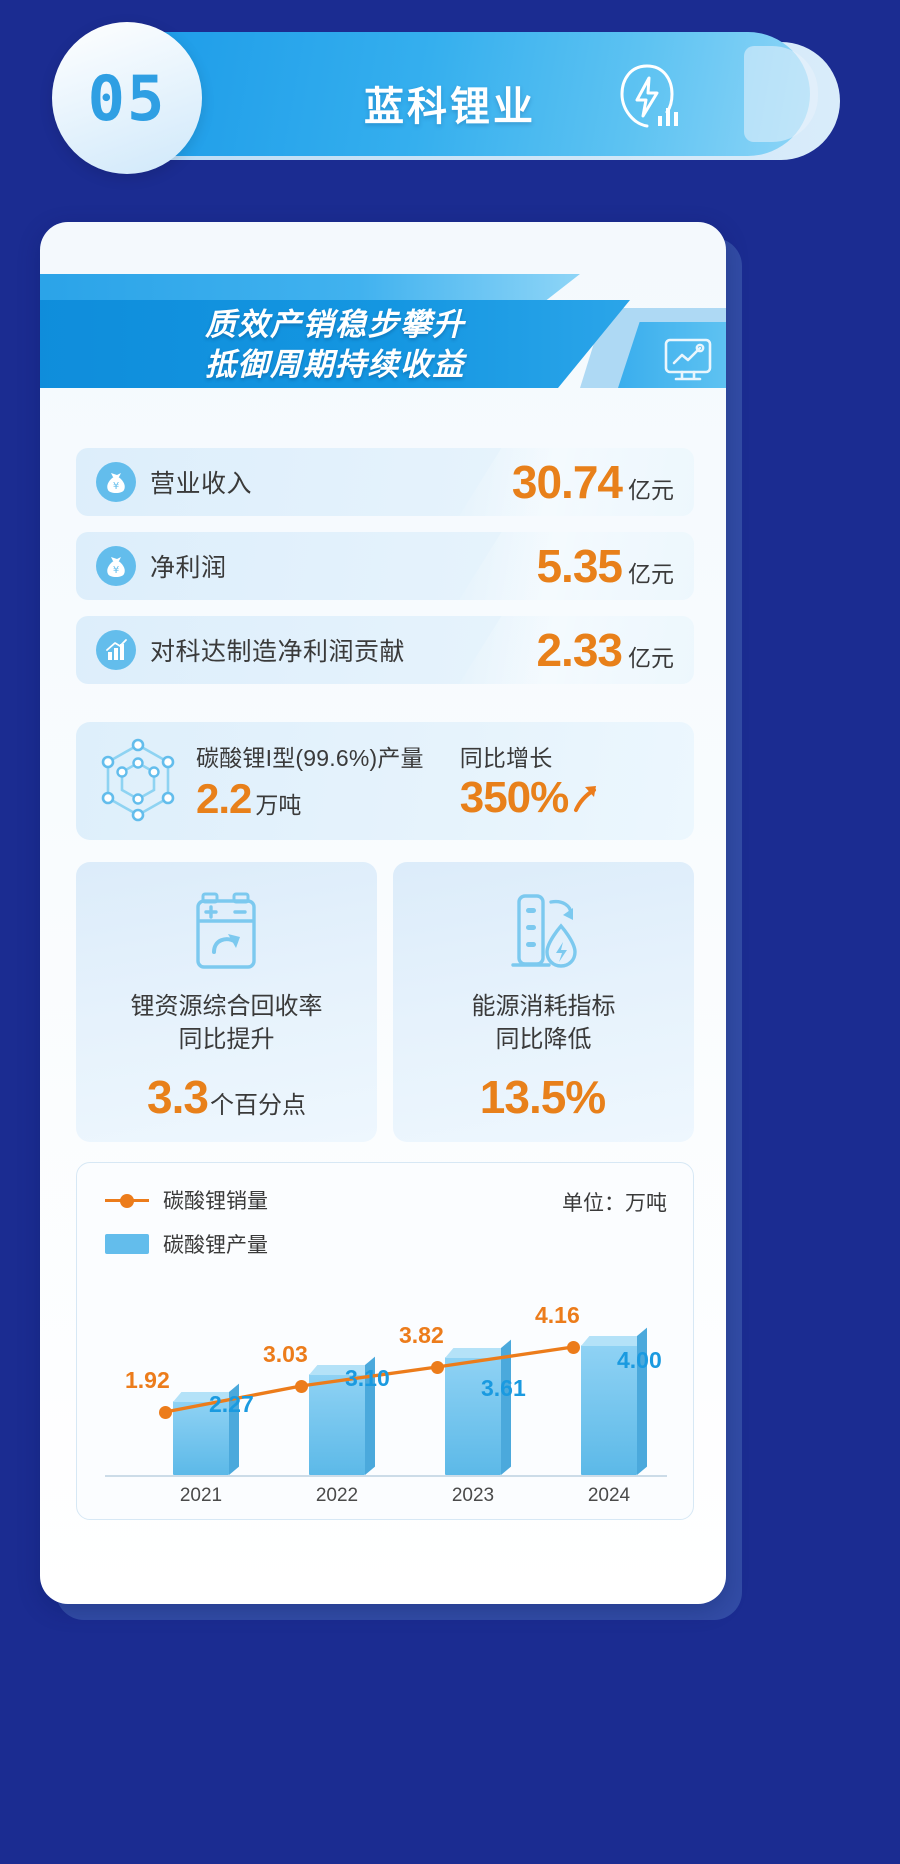  I want to click on metric-label: 对科达制造净利润贡献, so click(278, 652).